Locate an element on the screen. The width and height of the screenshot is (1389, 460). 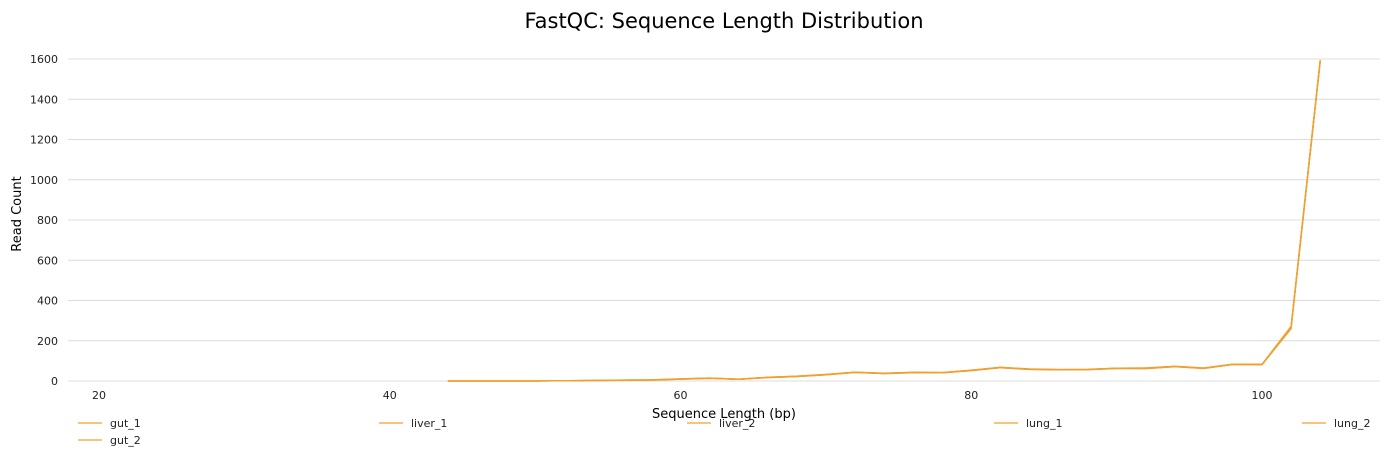
legend-item-liver_1: liver_1 is located at coordinates (413, 423).